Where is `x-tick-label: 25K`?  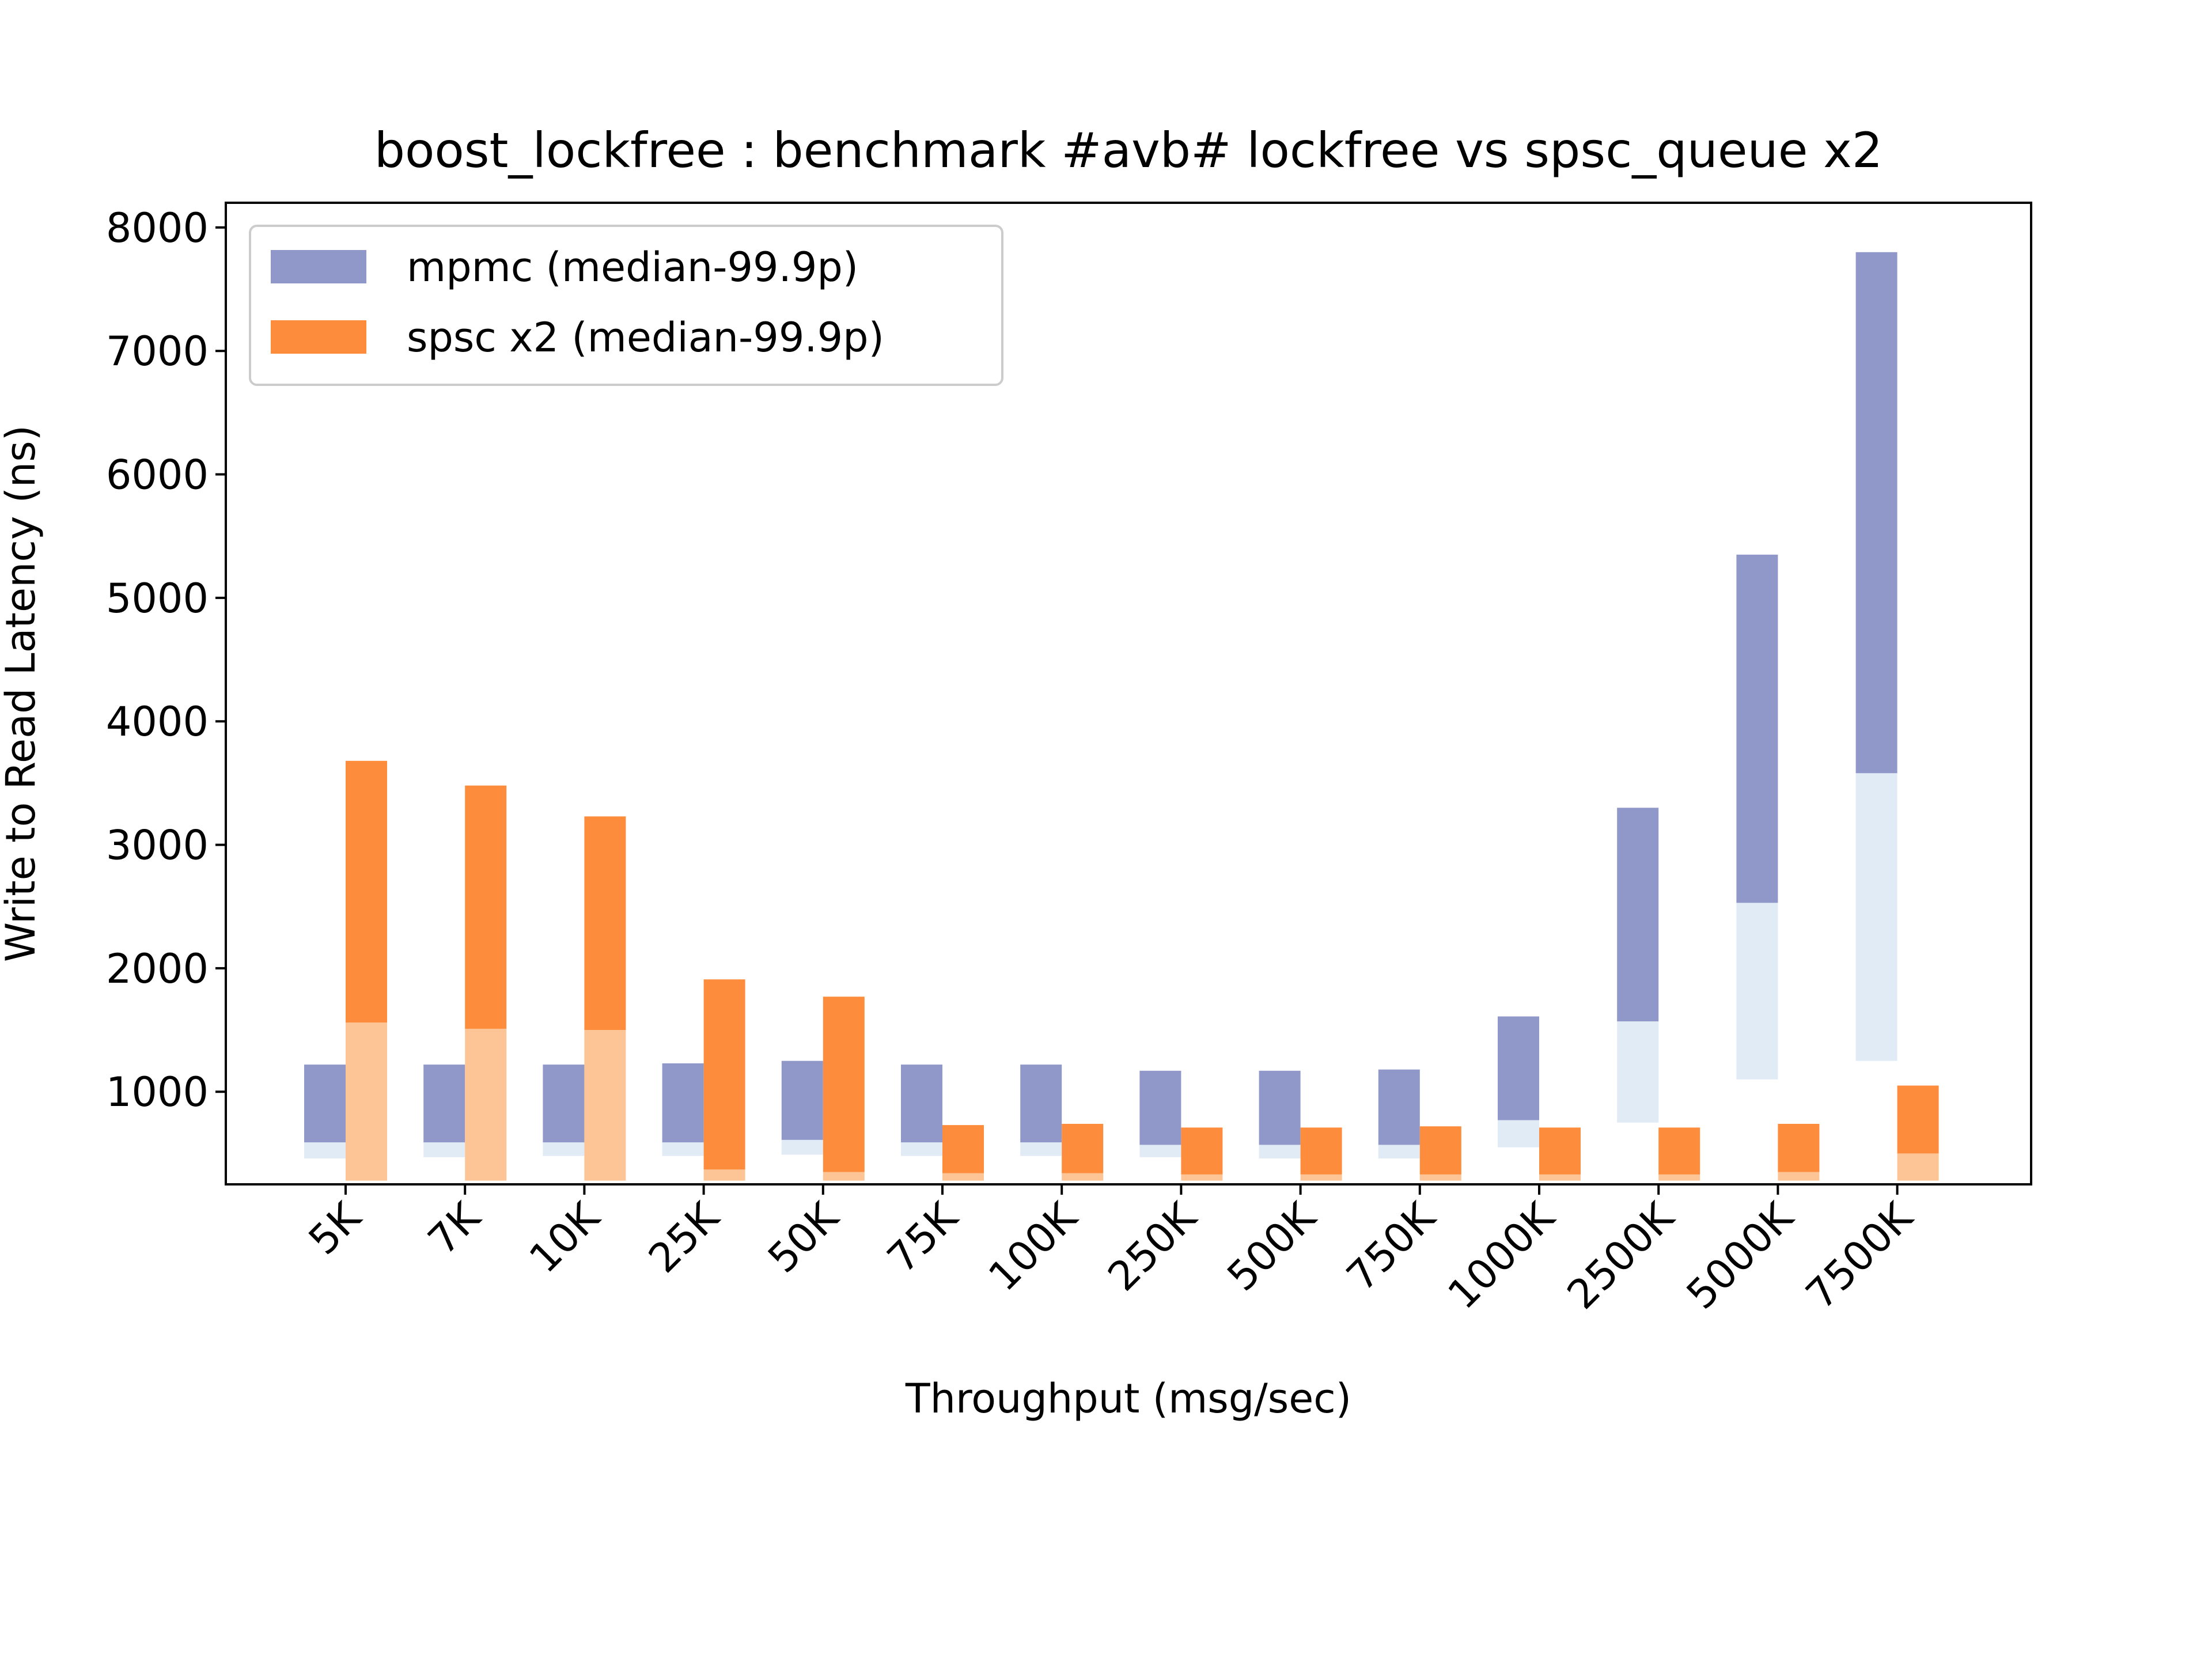 x-tick-label: 25K is located at coordinates (684, 1237).